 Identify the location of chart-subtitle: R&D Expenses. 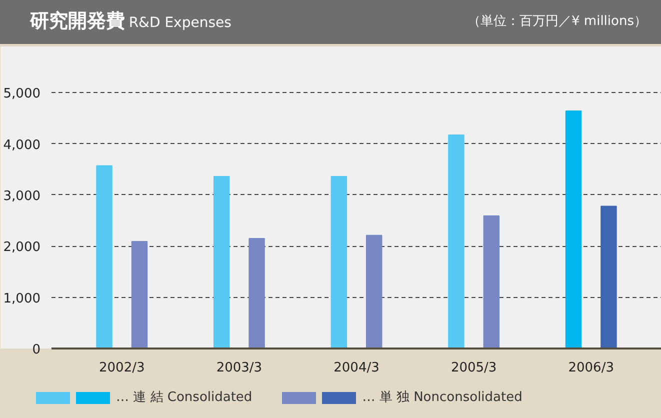
(180, 23).